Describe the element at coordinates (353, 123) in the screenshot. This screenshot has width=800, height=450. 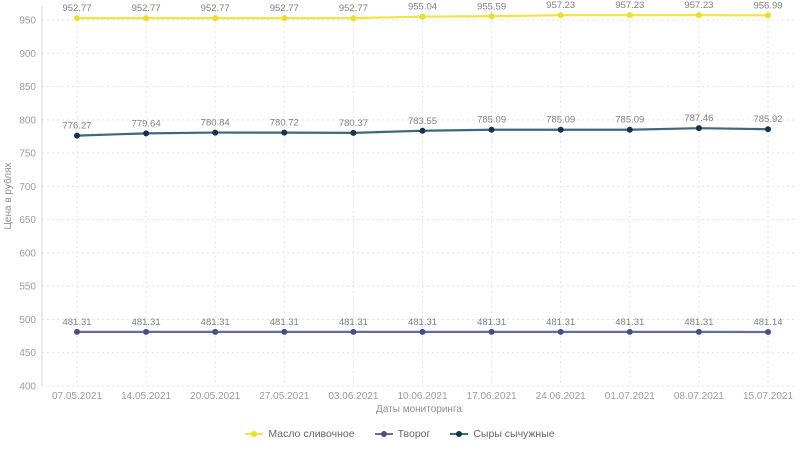
I see `data-point-label: 780.37` at that location.